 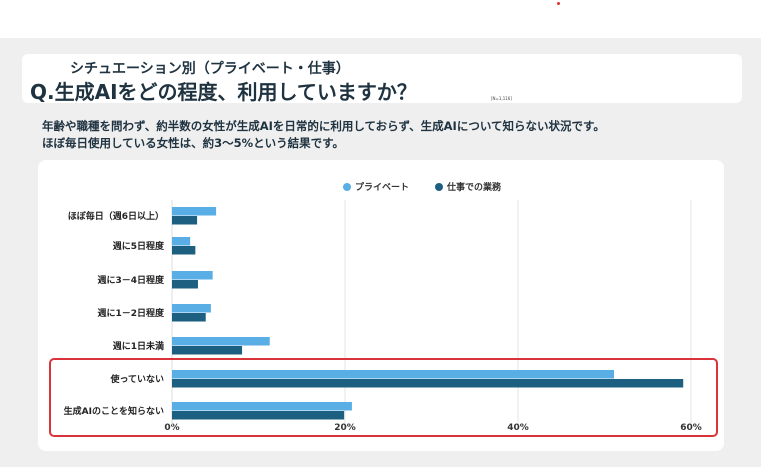 I want to click on x-tick-label: 20%, so click(x=345, y=428).